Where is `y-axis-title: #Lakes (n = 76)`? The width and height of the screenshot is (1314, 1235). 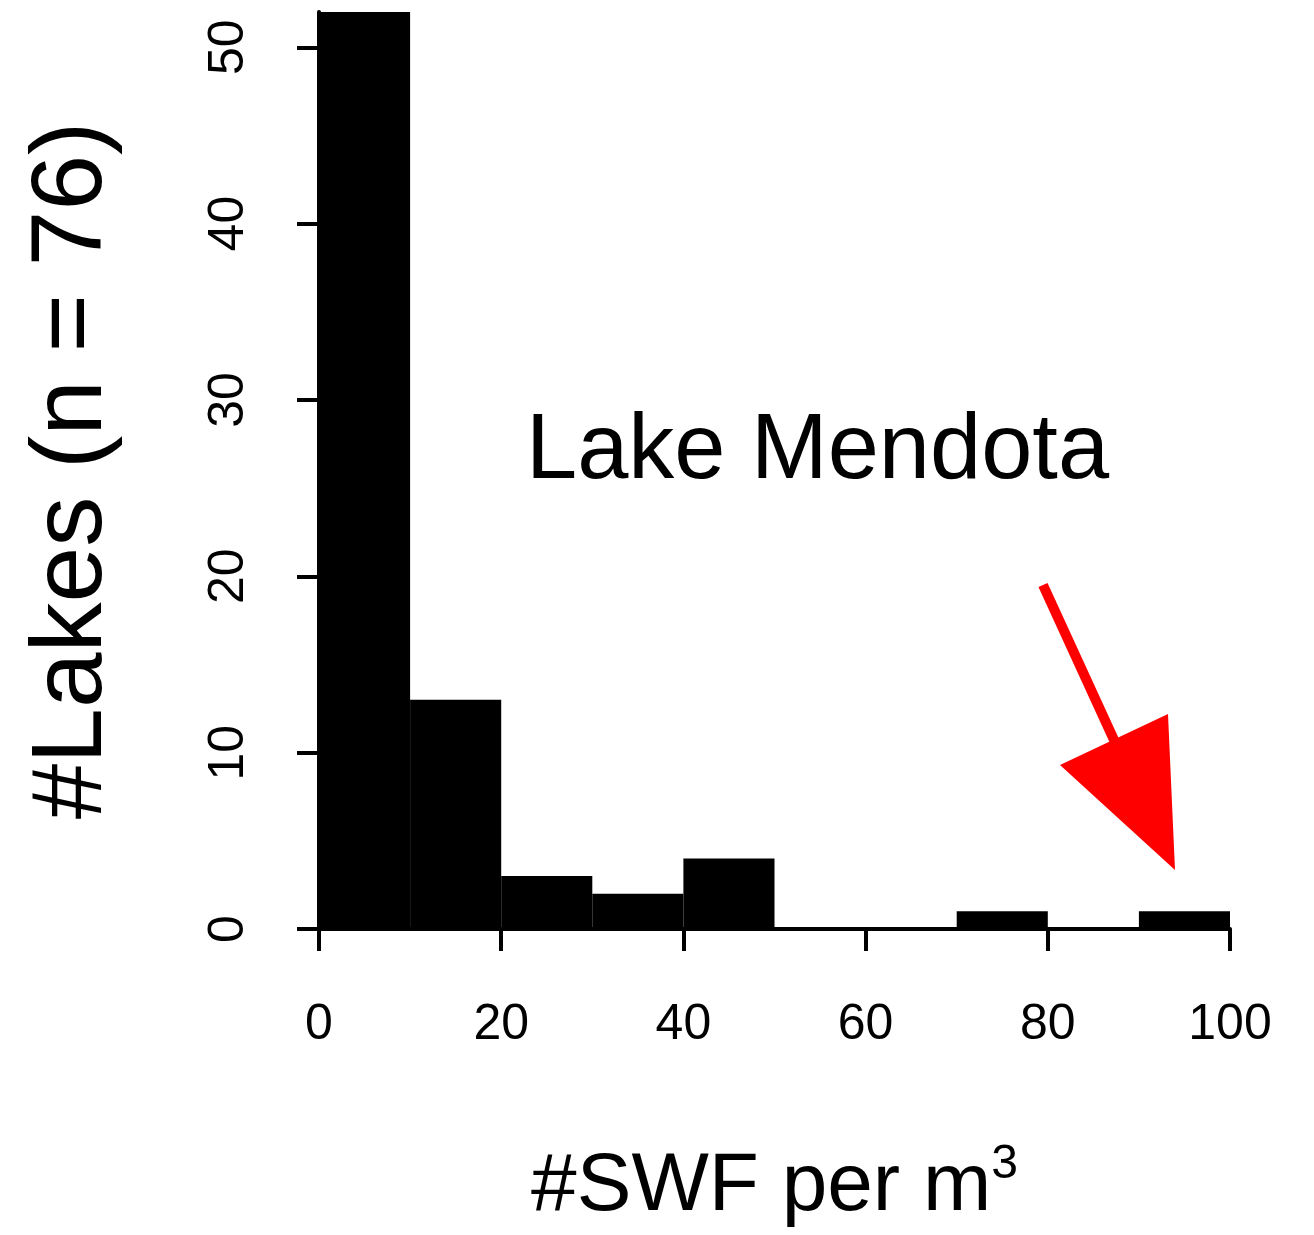
y-axis-title: #Lakes (n = 76) is located at coordinates (66, 470).